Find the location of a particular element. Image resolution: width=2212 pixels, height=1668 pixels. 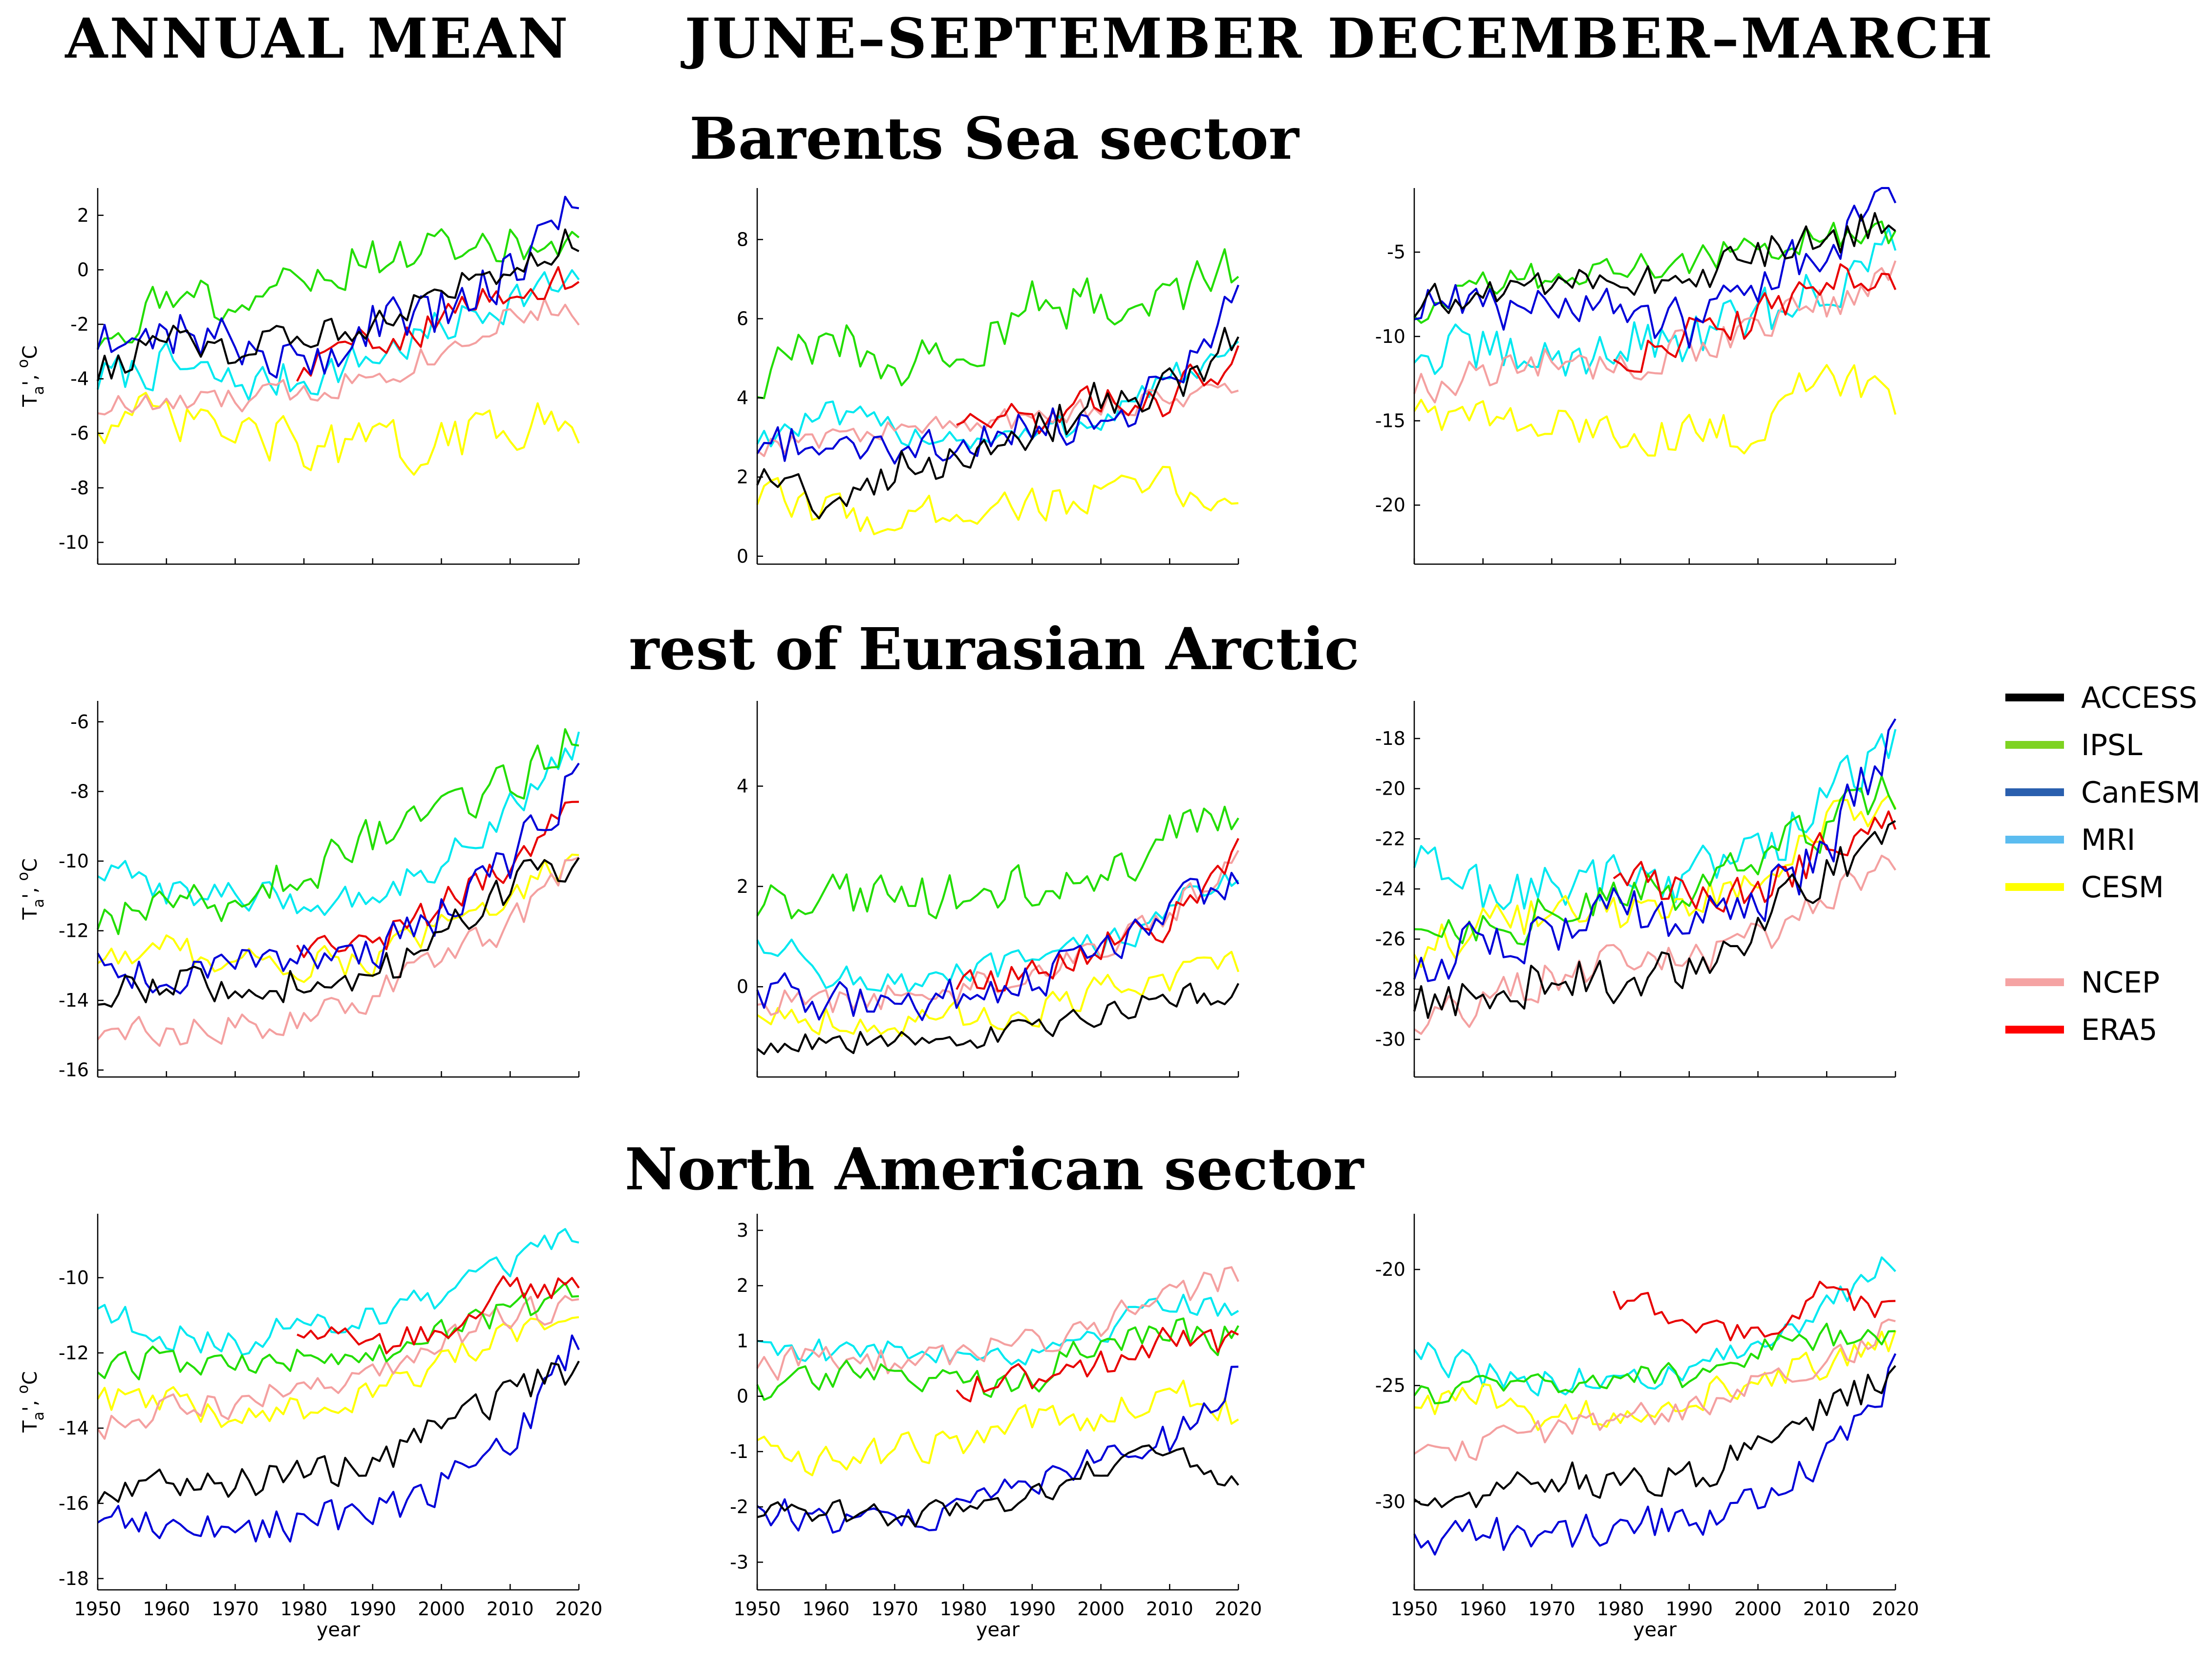

panel-r0-c0: 2 0 -2 -4 -6 -8 -10 Ta', oC is located at coordinates (297, 376).